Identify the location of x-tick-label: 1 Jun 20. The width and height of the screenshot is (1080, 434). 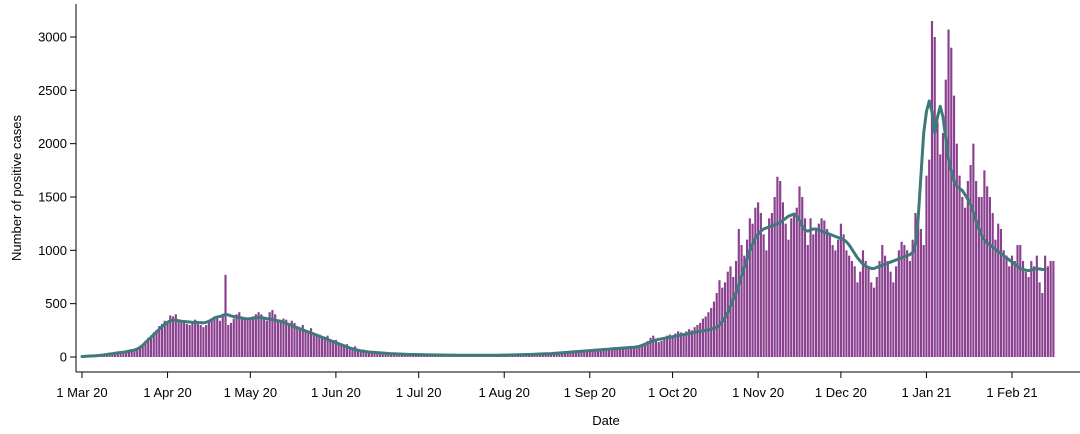
(336, 392).